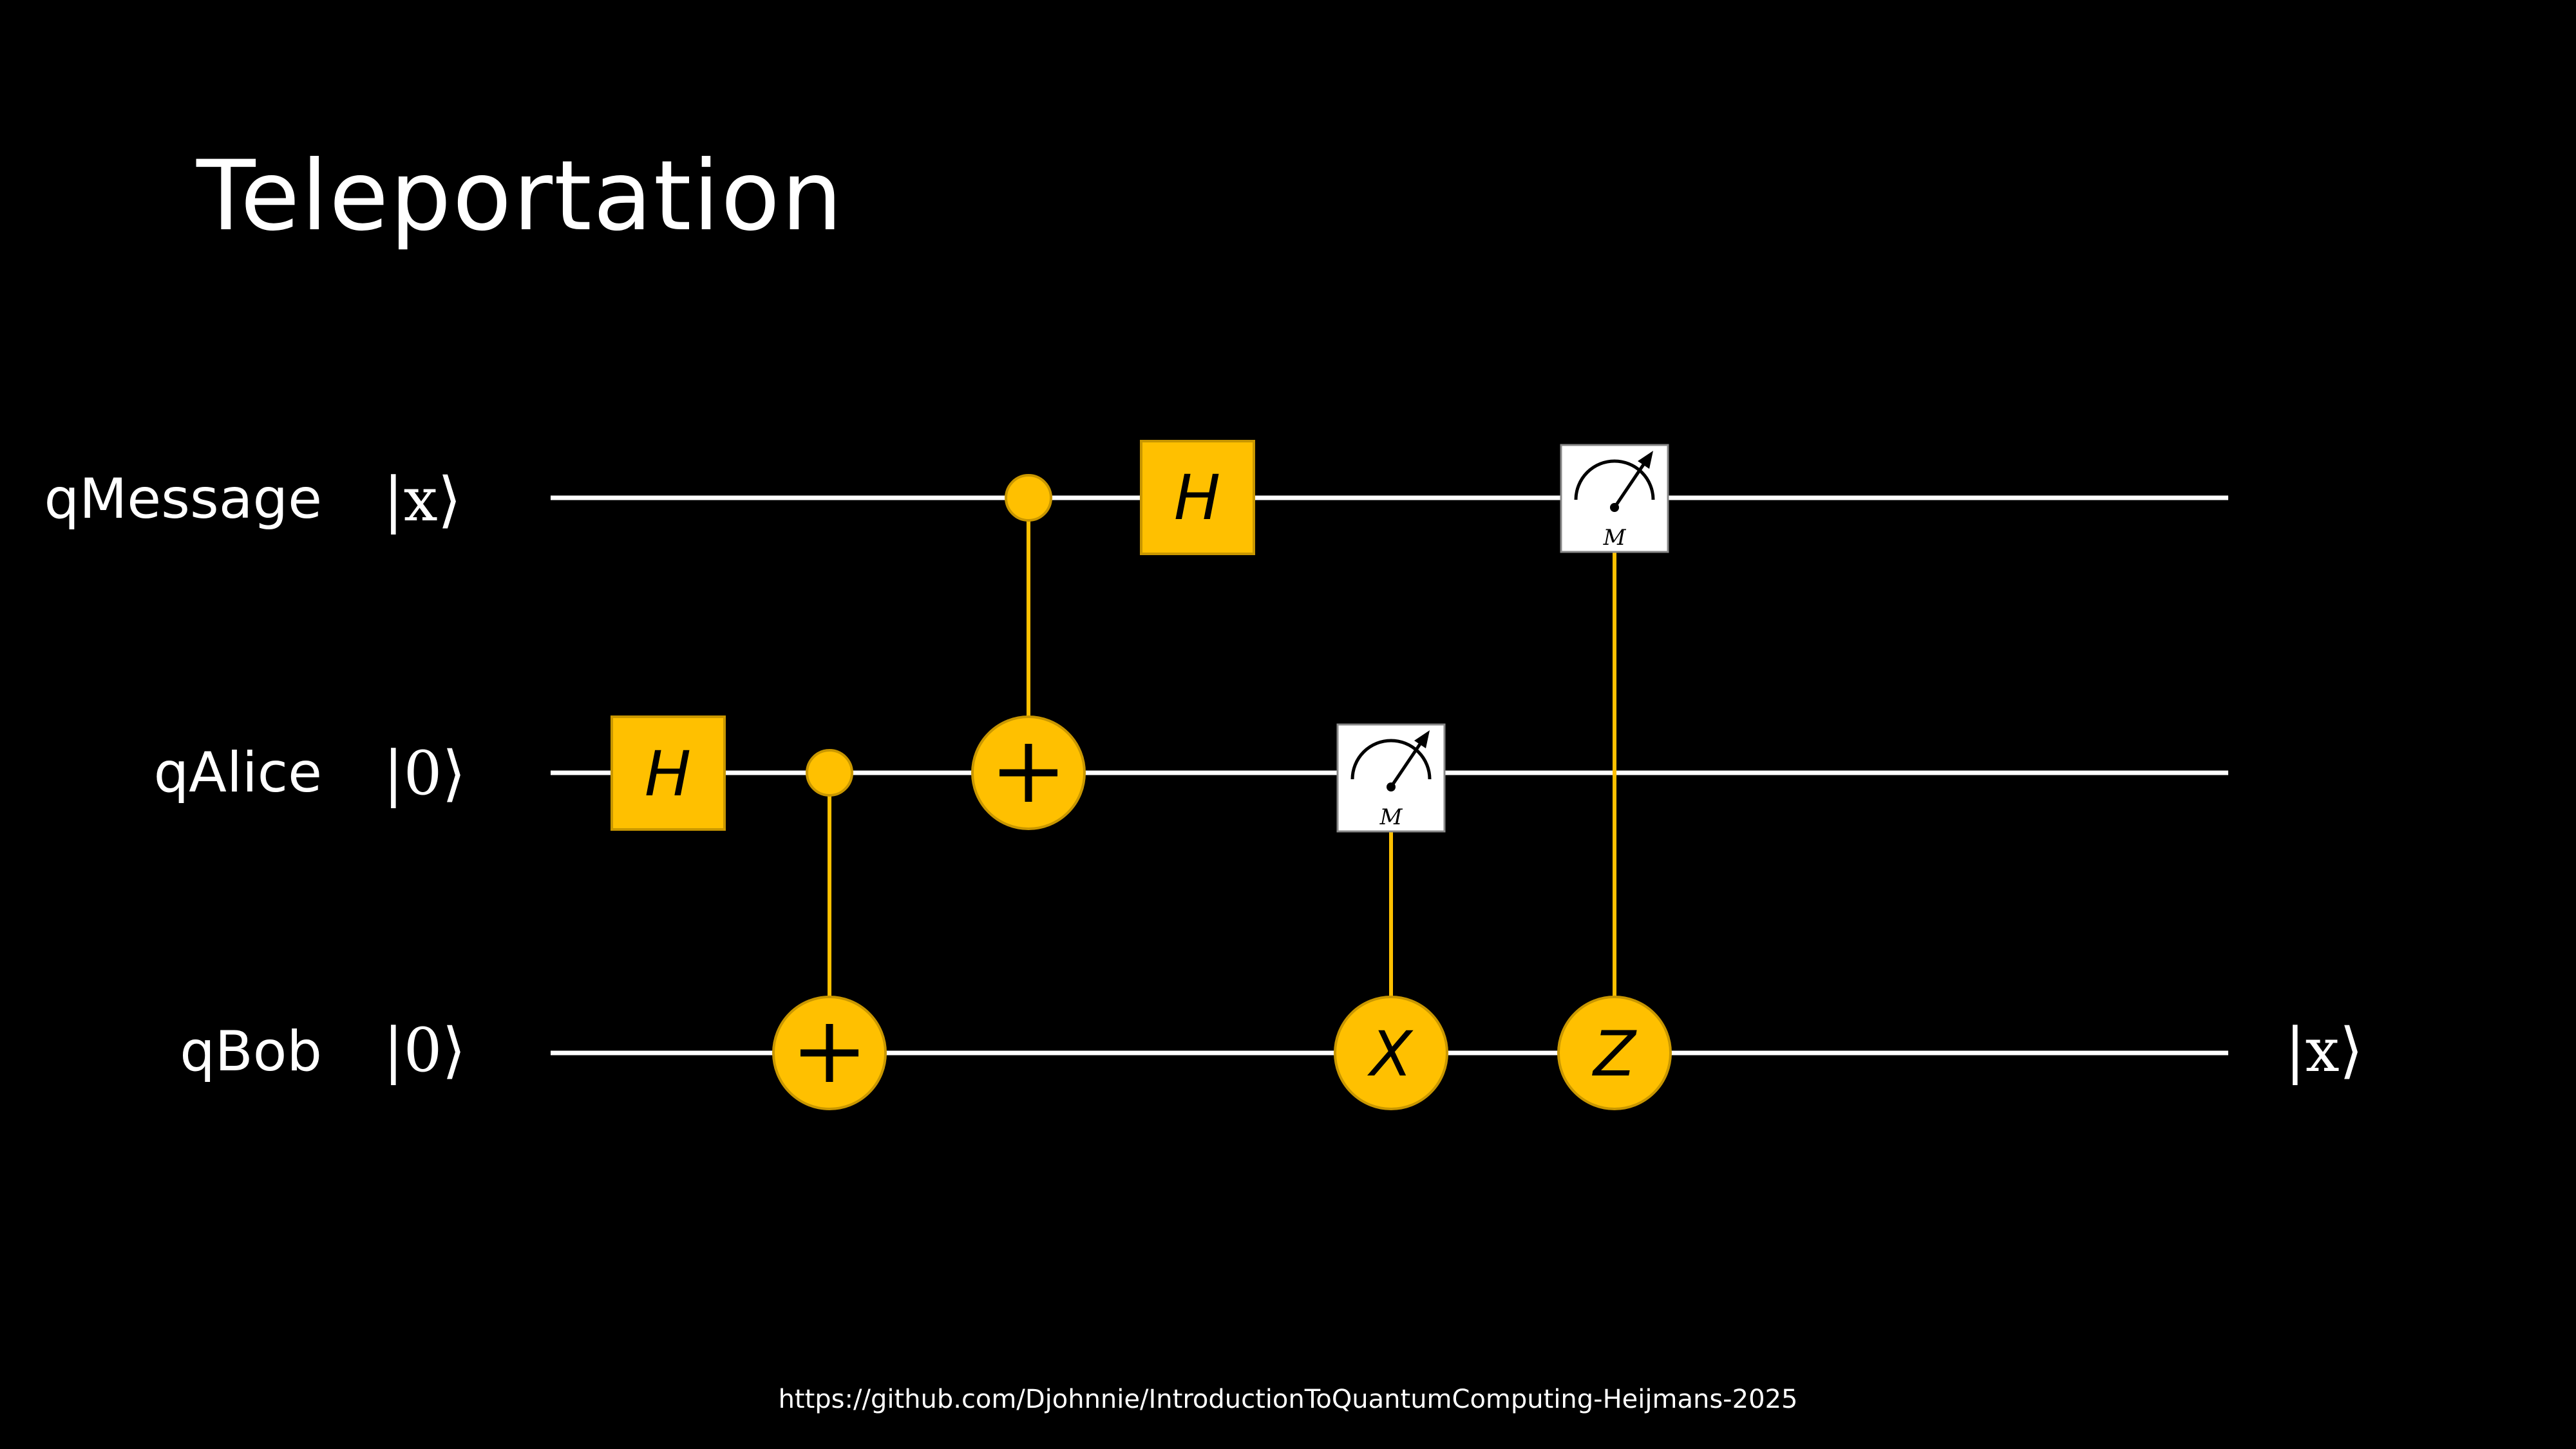 The image size is (2576, 1449). What do you see at coordinates (422, 500) in the screenshot?
I see `initial-state-message: |x⟩` at bounding box center [422, 500].